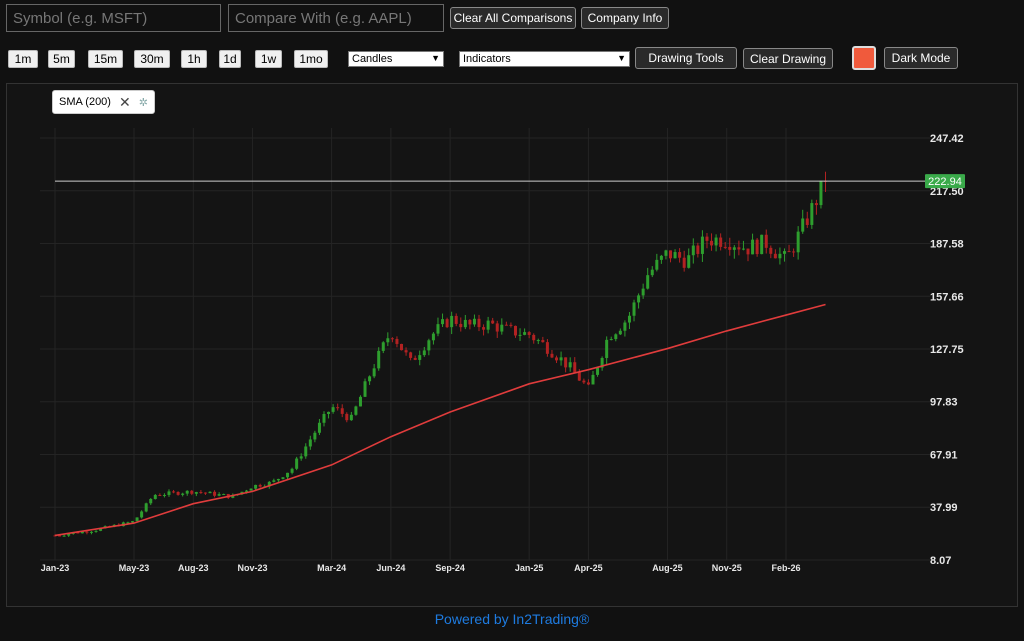 This screenshot has height=641, width=1024. What do you see at coordinates (331, 568) in the screenshot?
I see `x-tick-label: Mar-24` at bounding box center [331, 568].